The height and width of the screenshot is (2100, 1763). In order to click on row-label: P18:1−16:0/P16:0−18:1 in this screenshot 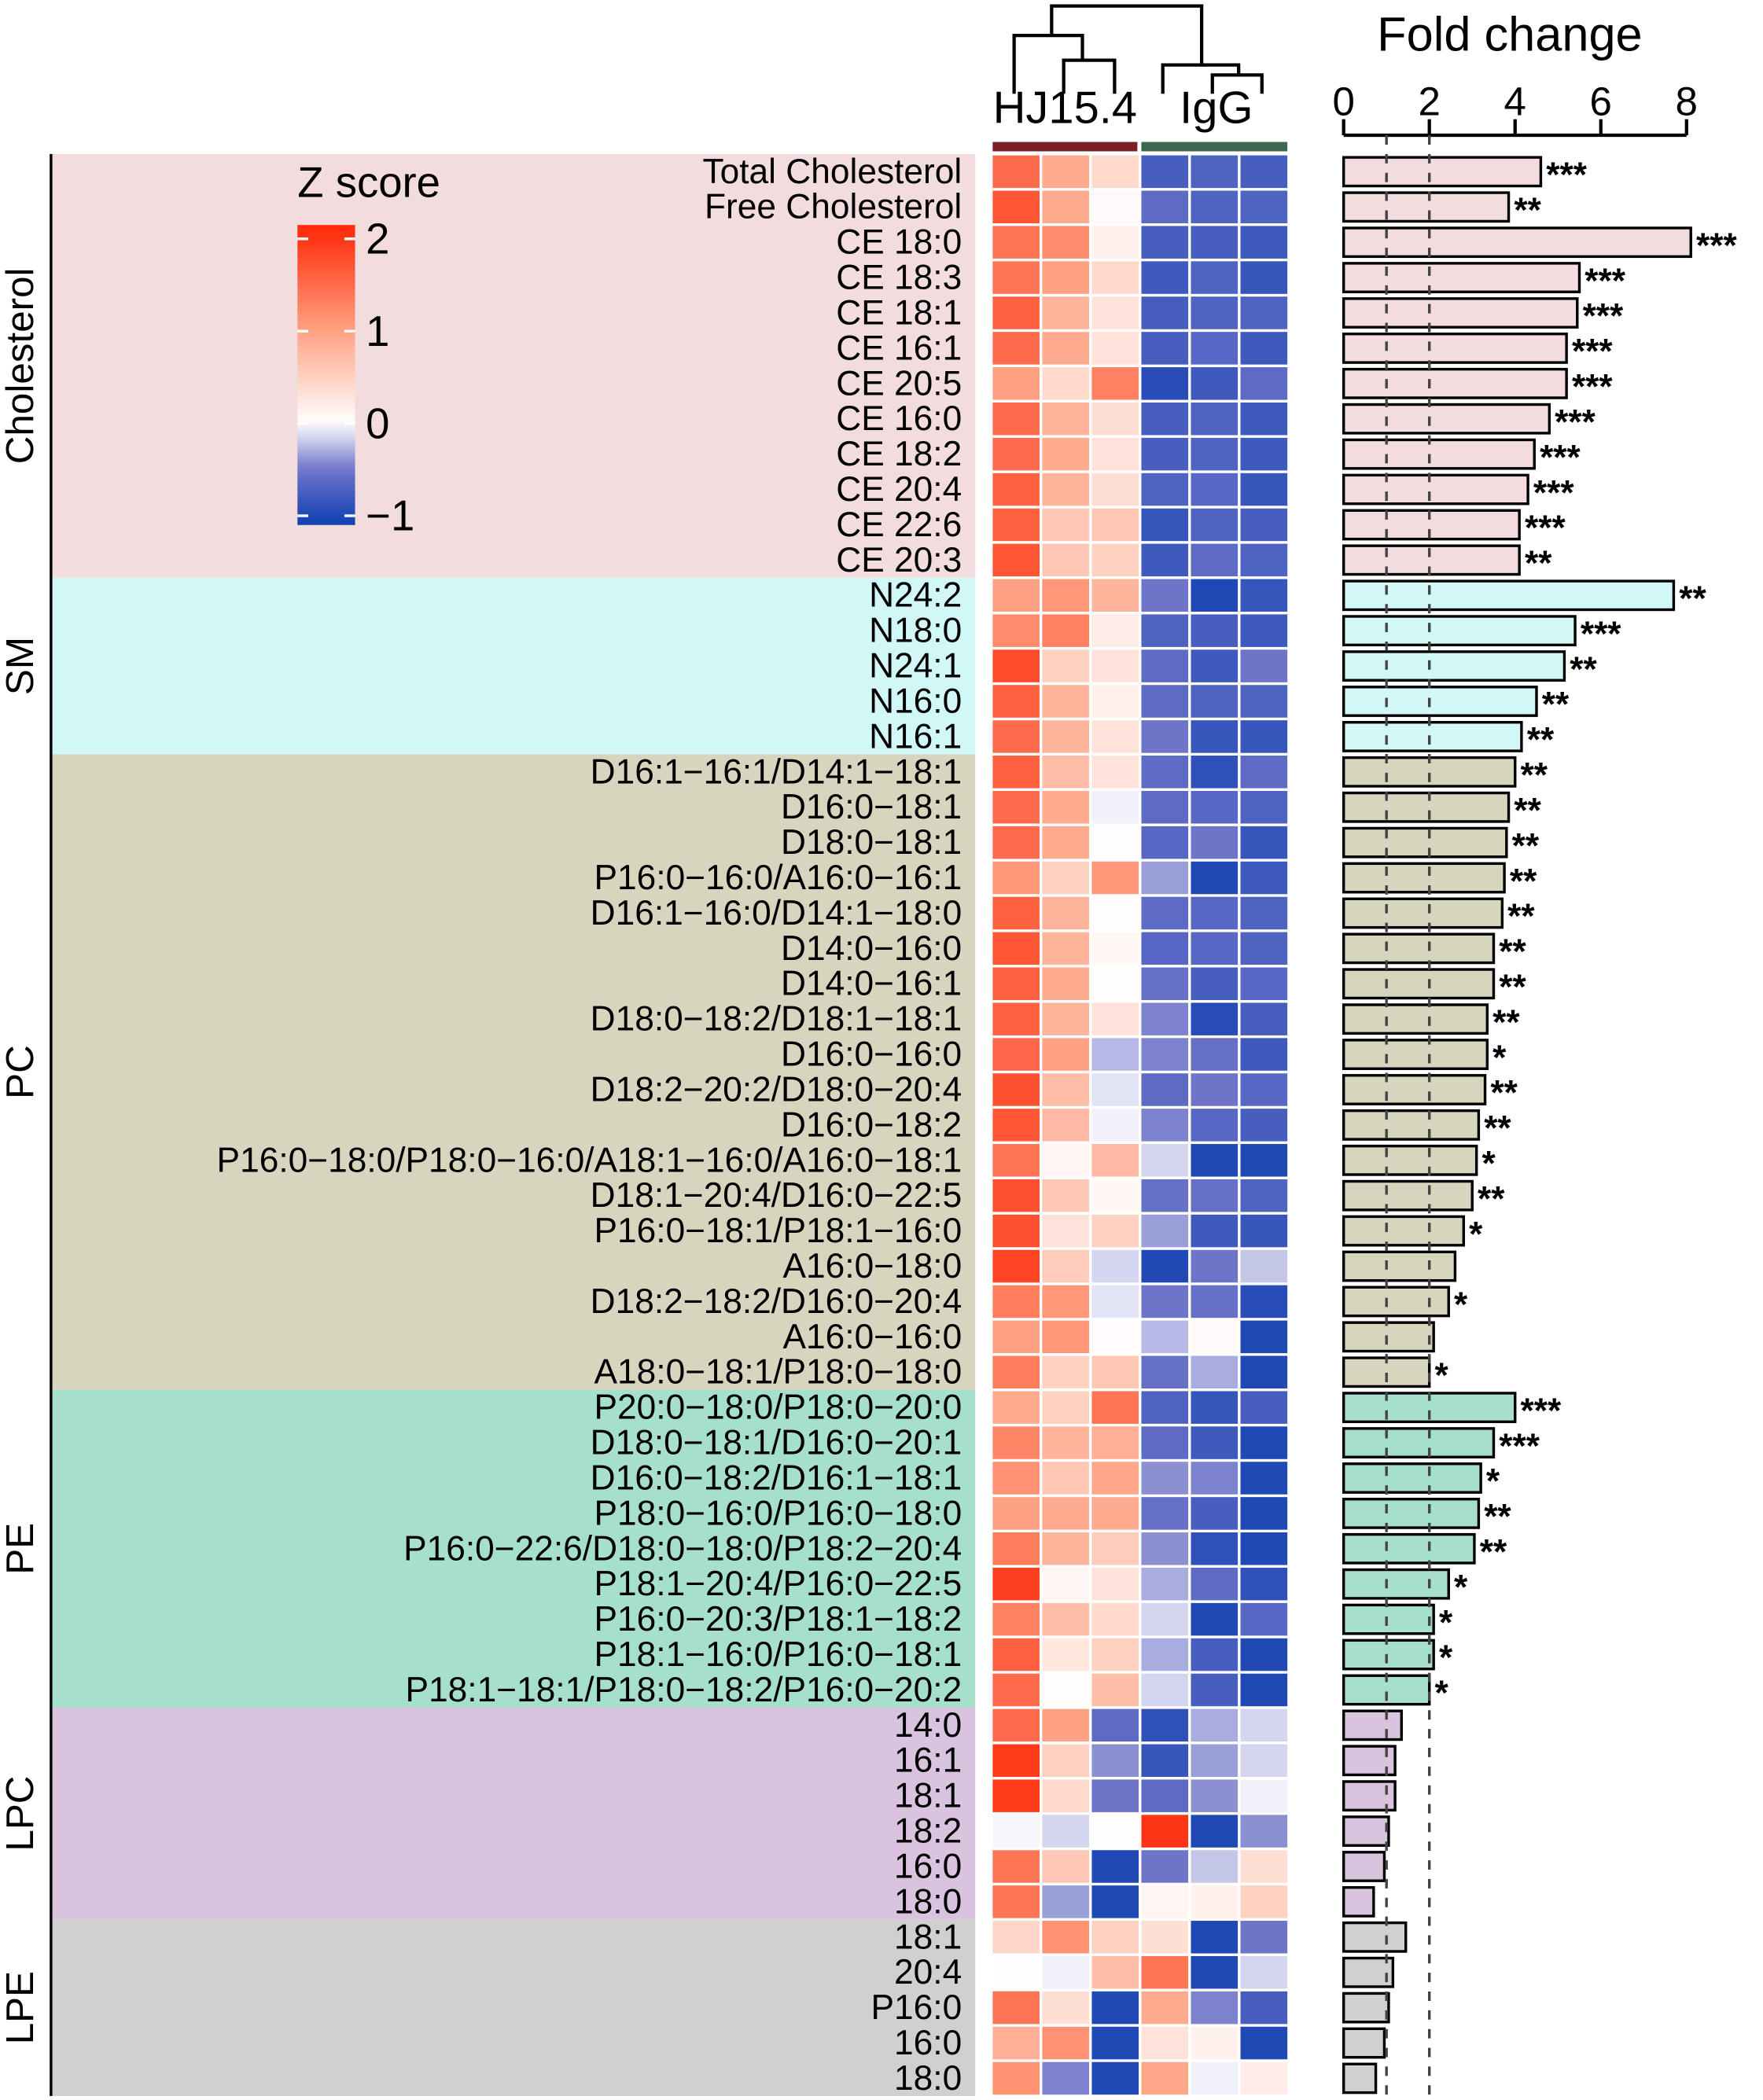, I will do `click(778, 1654)`.